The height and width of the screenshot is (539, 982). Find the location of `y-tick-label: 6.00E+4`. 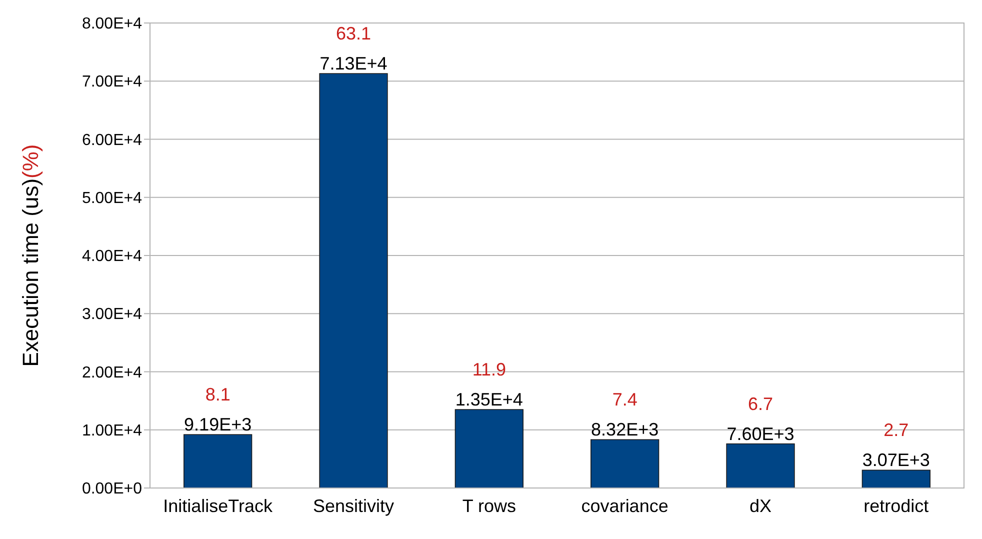

y-tick-label: 6.00E+4 is located at coordinates (112, 140).